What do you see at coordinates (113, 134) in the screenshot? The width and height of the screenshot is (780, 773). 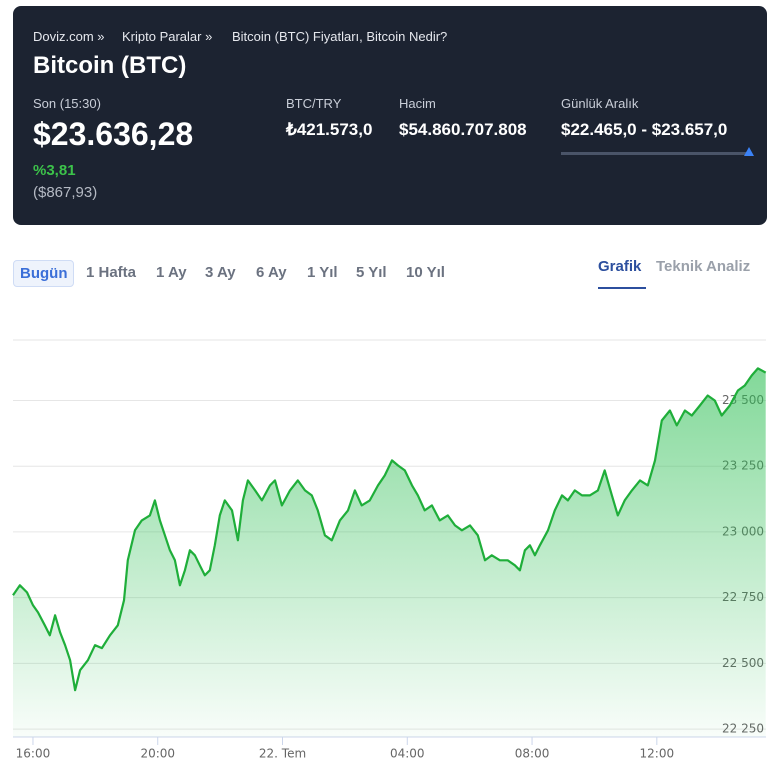 I see `last-price: $23.636,28` at bounding box center [113, 134].